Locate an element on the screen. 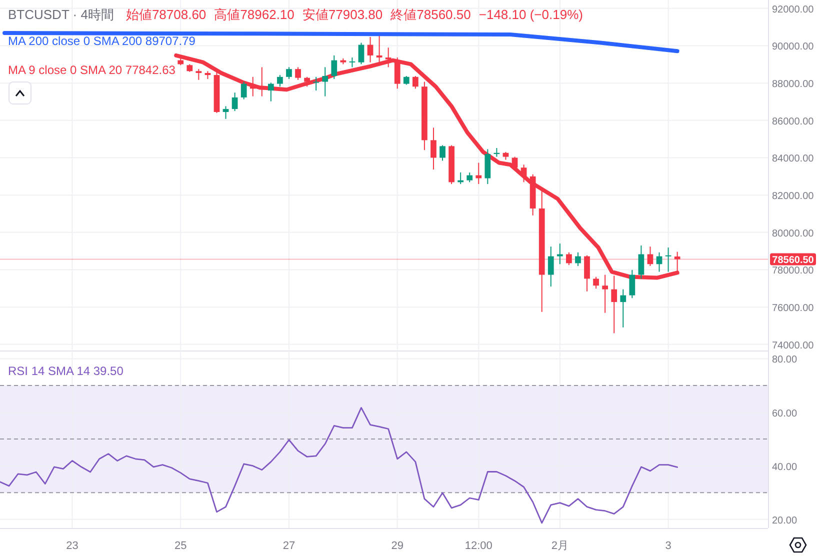 The width and height of the screenshot is (817, 560). x-tick-label: 3 is located at coordinates (668, 546).